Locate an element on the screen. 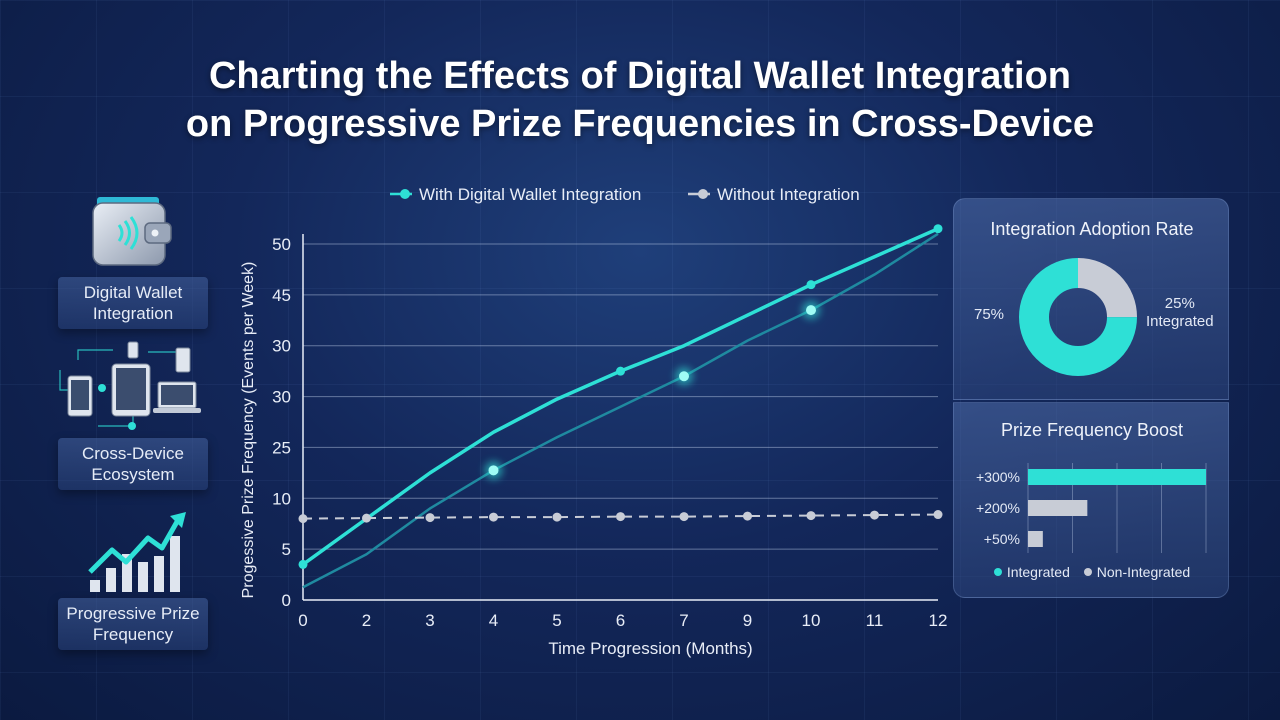  integrated-dot-icon is located at coordinates (997, 572).